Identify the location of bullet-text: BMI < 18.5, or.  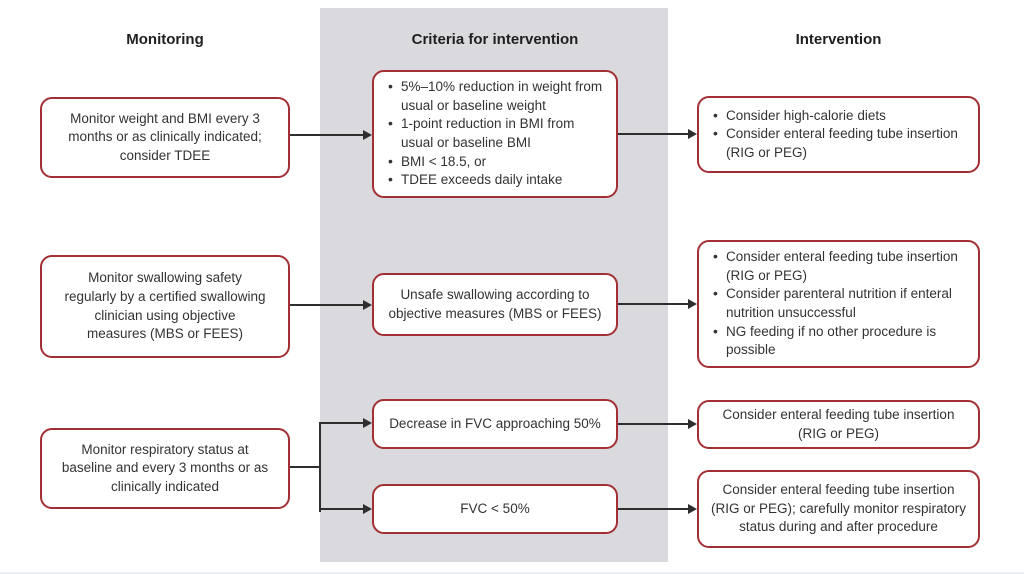
(444, 161).